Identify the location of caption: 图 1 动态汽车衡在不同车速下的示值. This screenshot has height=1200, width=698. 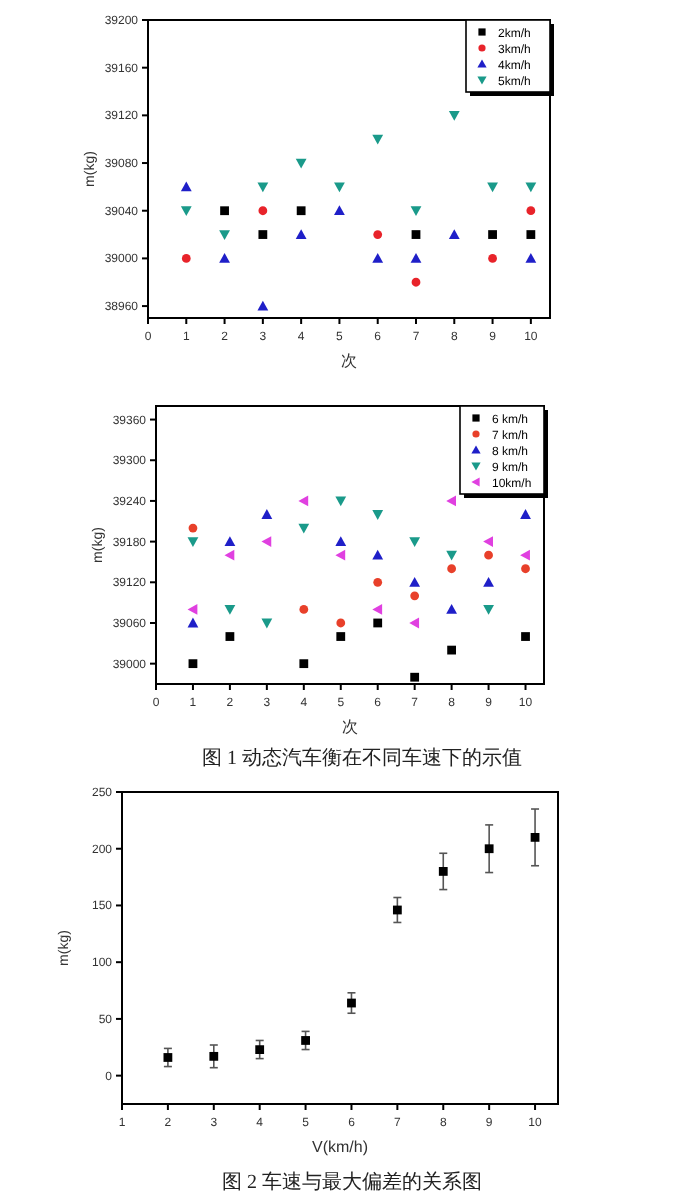
(362, 758).